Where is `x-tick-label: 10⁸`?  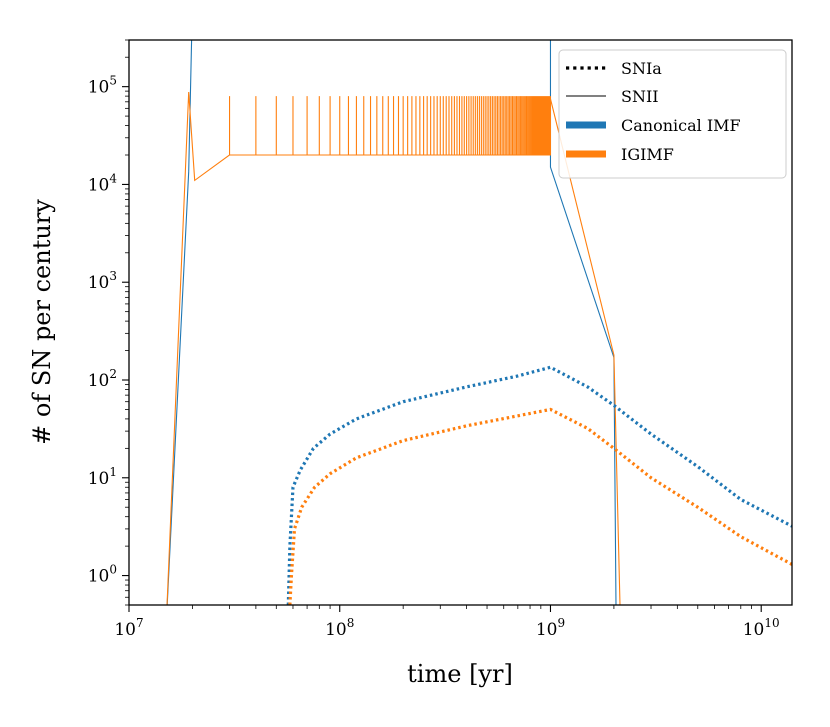 x-tick-label: 10⁸ is located at coordinates (339, 628).